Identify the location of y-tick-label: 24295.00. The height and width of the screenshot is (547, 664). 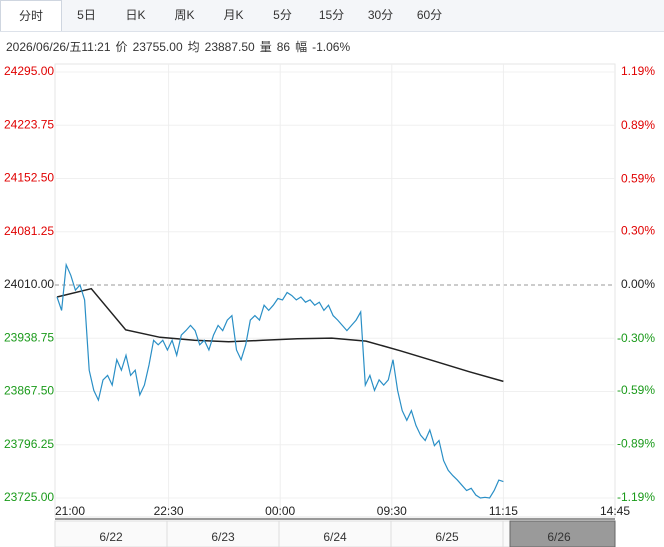
(29, 71).